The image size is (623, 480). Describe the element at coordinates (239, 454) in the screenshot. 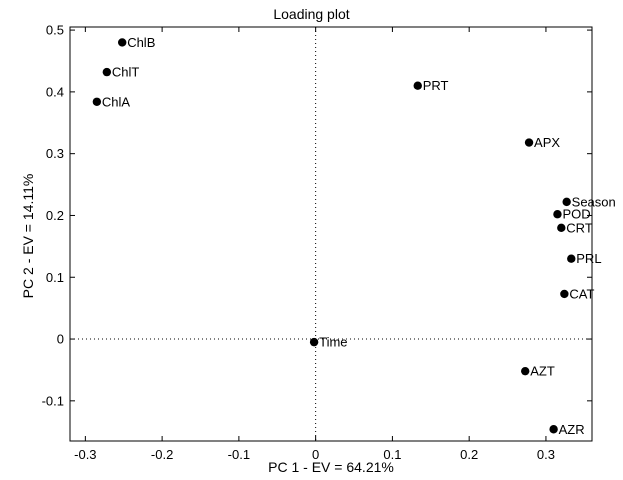

I see `x-tick-label: -0.1` at that location.